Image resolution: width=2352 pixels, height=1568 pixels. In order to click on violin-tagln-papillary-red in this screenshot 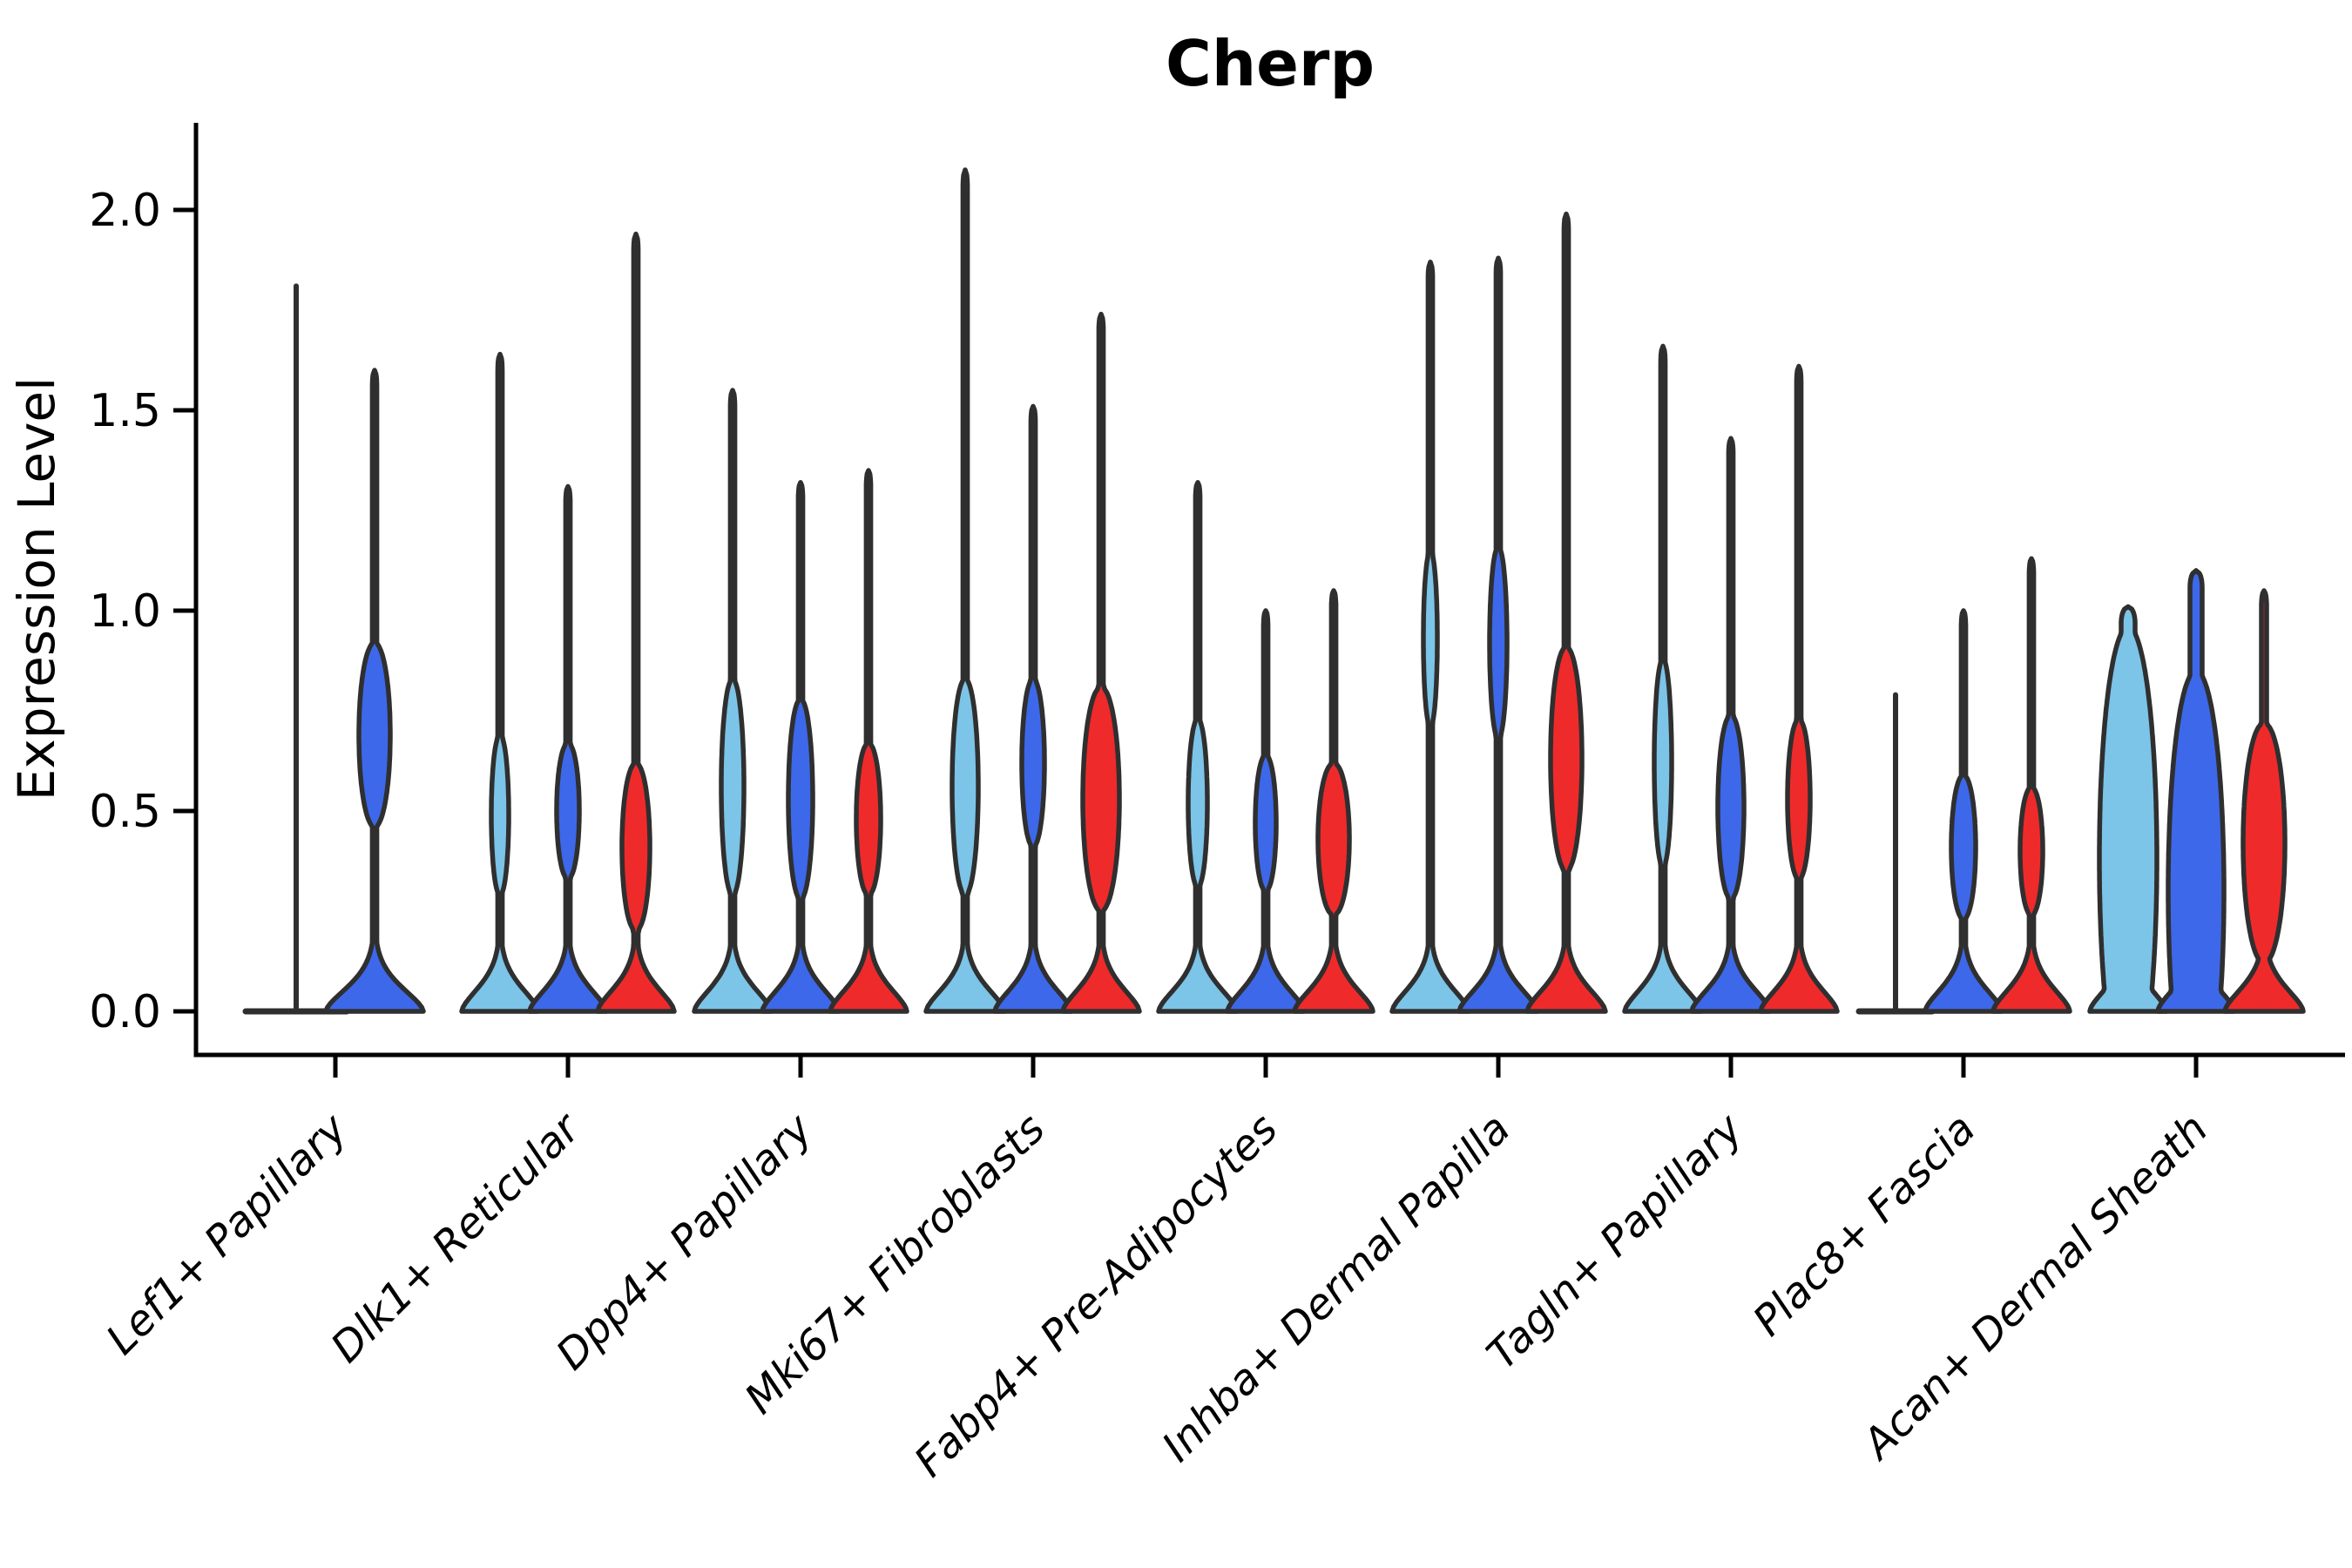, I will do `click(1799, 688)`.